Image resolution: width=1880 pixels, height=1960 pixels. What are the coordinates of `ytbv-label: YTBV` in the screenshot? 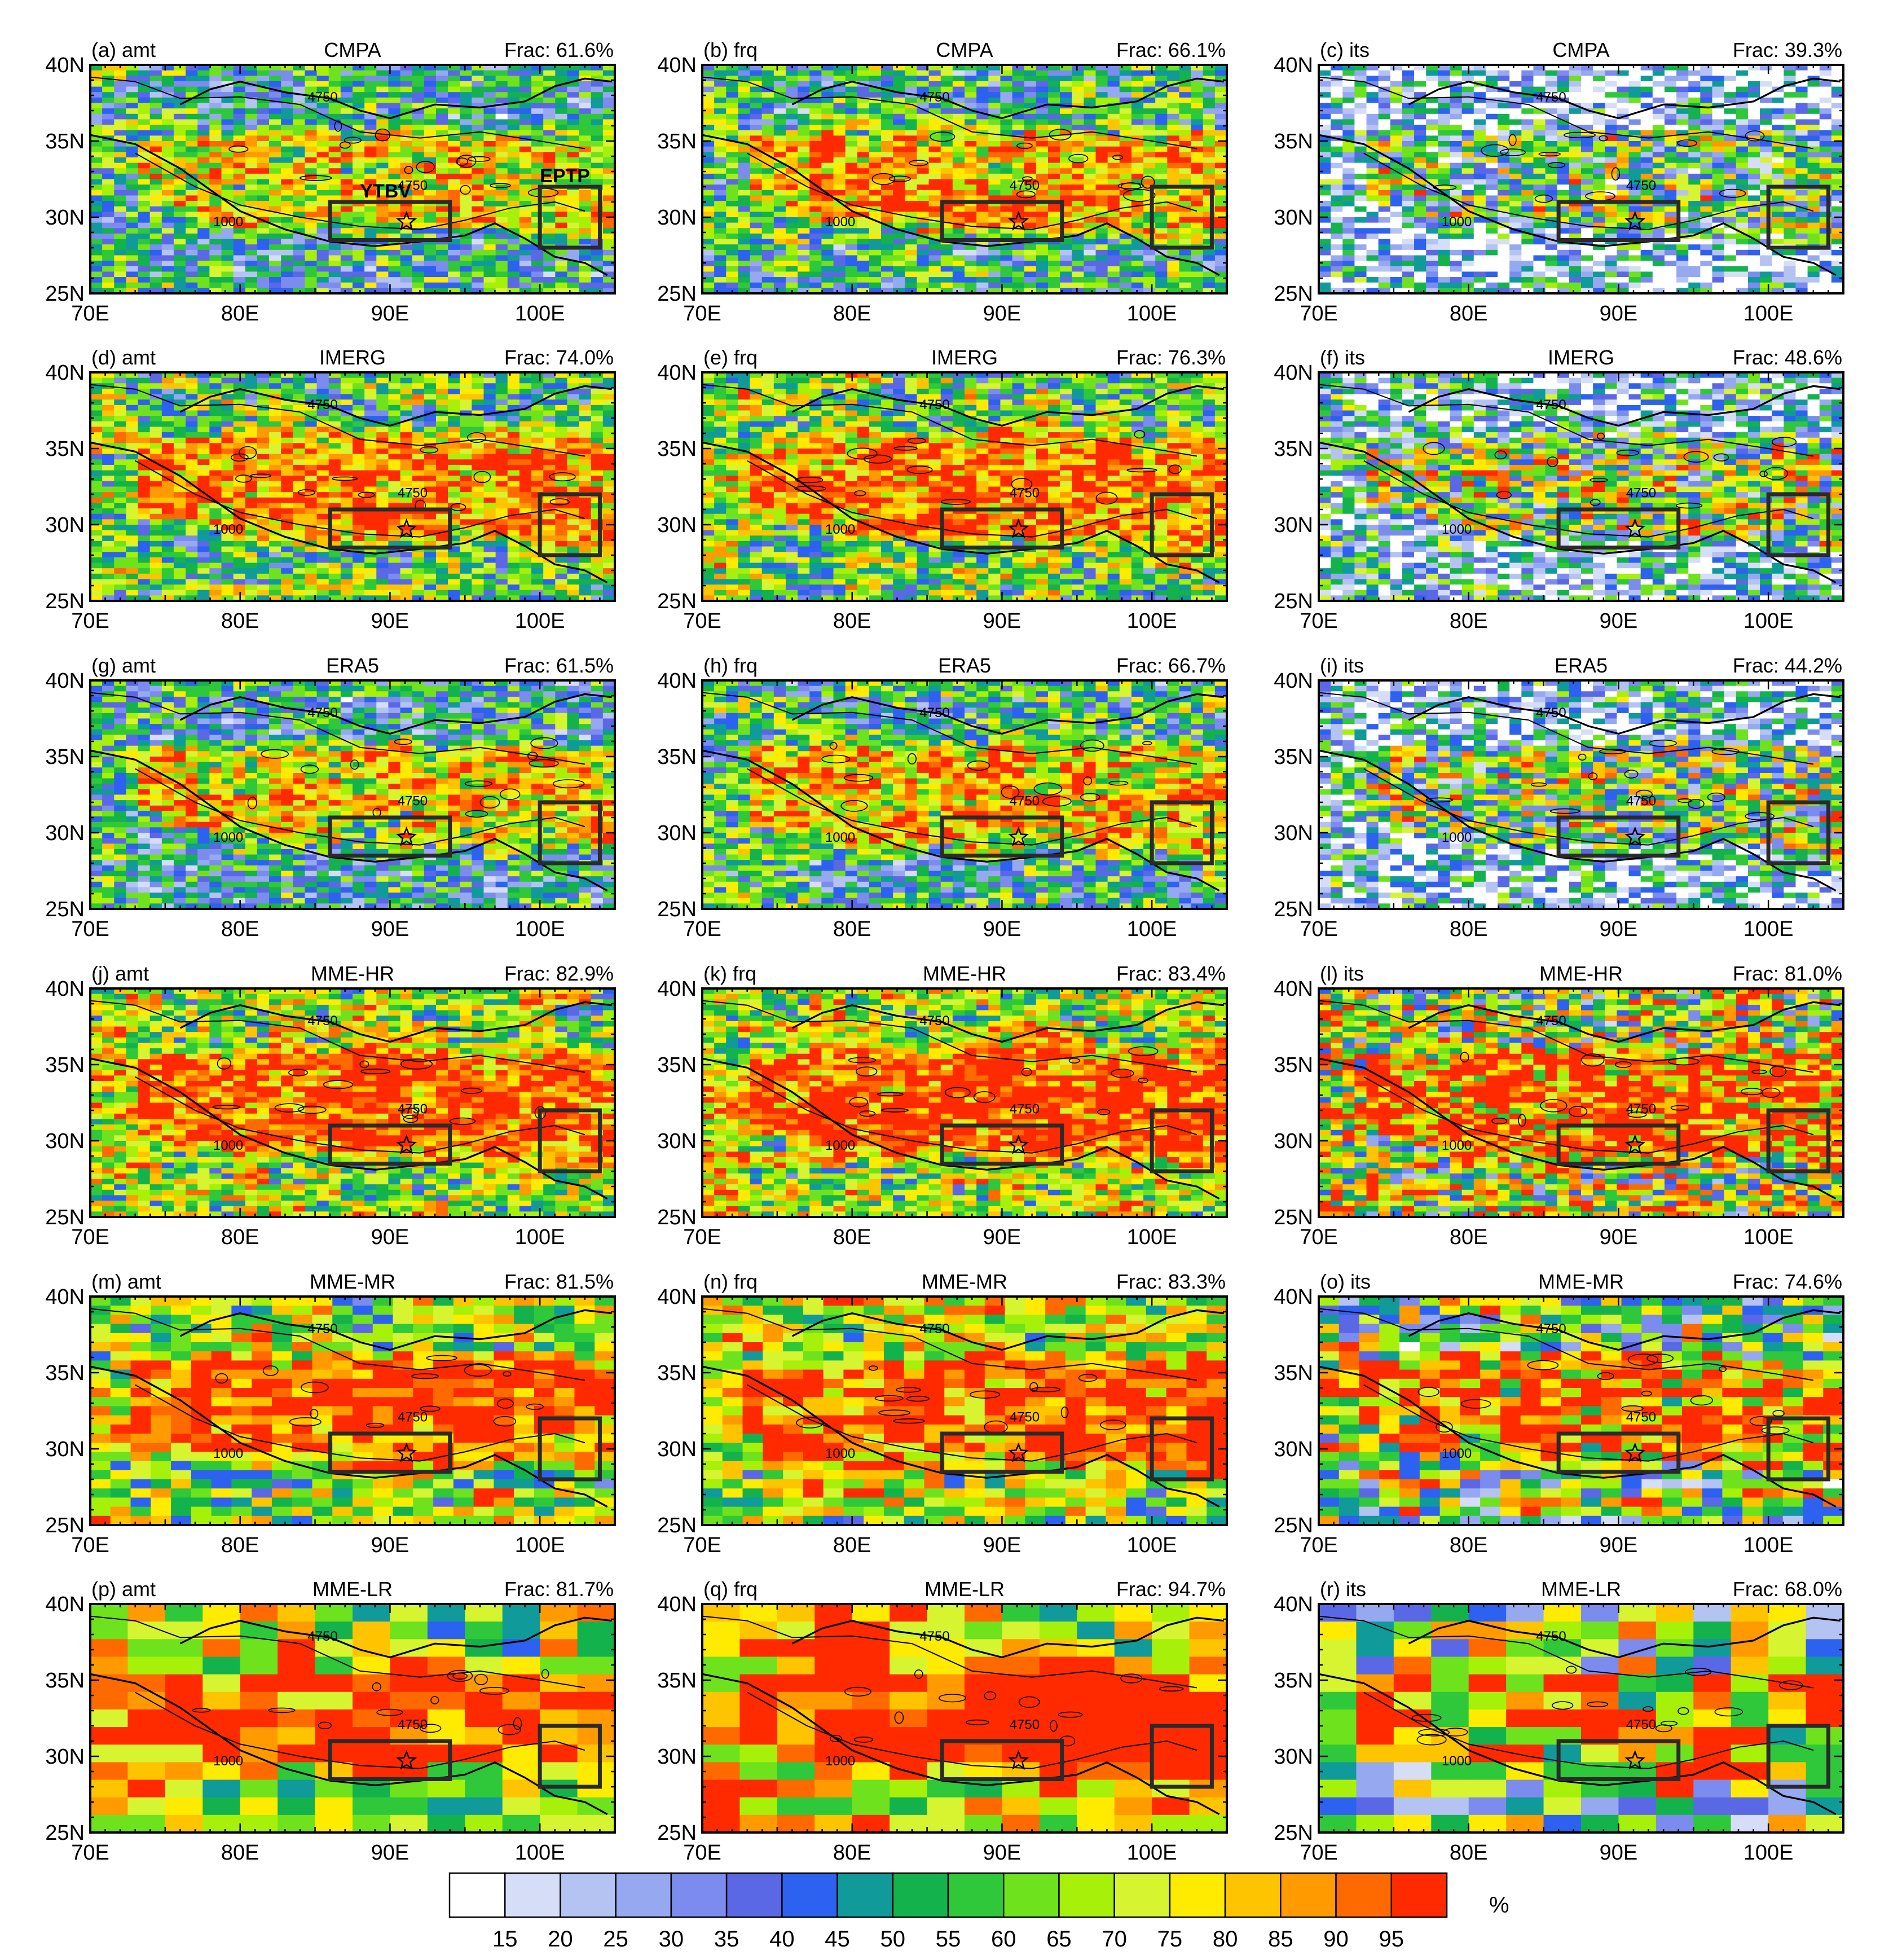 It's located at (385, 191).